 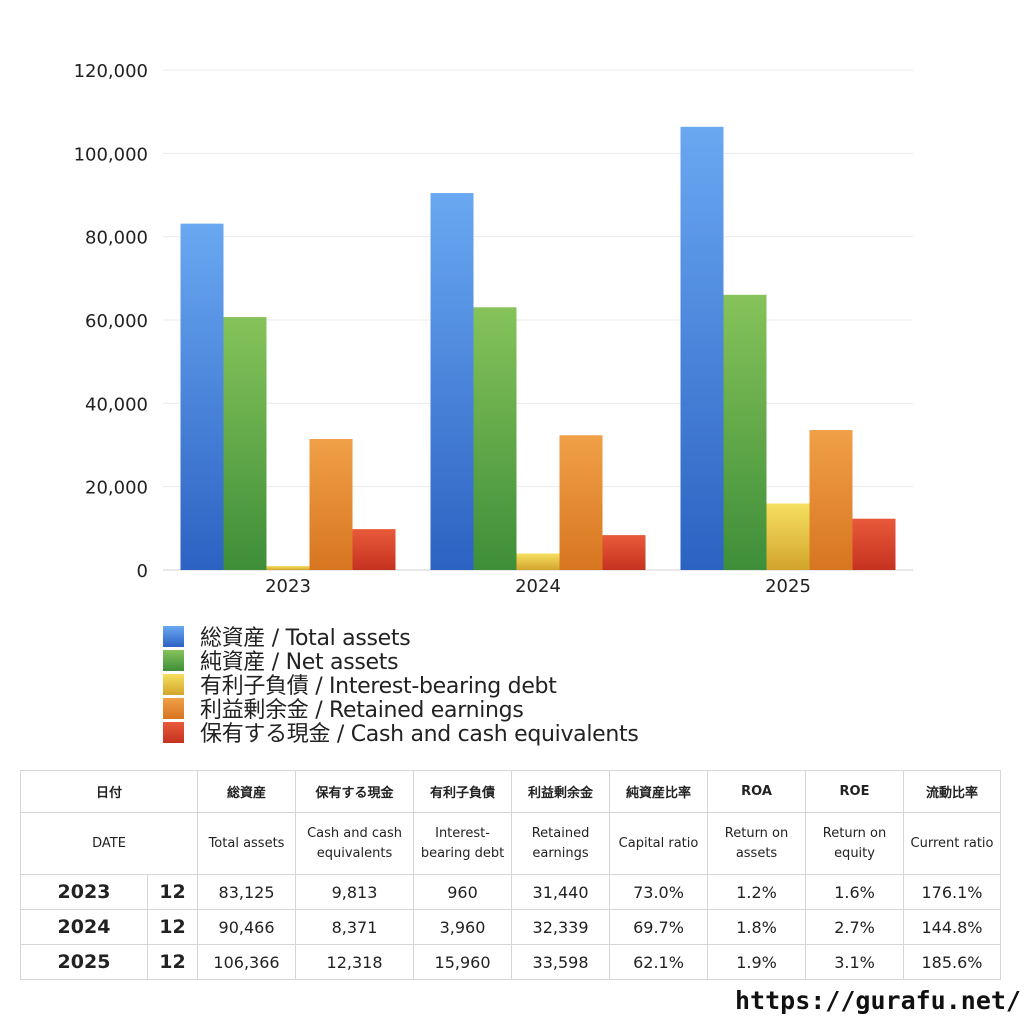 I want to click on cell-roa: 1.2%, so click(x=757, y=892).